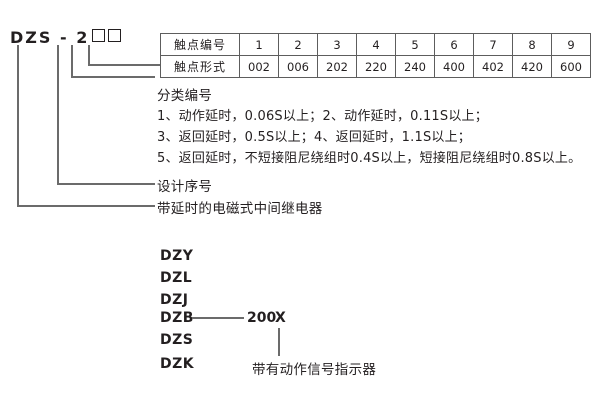 Image resolution: width=600 pixels, height=400 pixels. What do you see at coordinates (298, 66) in the screenshot?
I see `table-cell: 006` at bounding box center [298, 66].